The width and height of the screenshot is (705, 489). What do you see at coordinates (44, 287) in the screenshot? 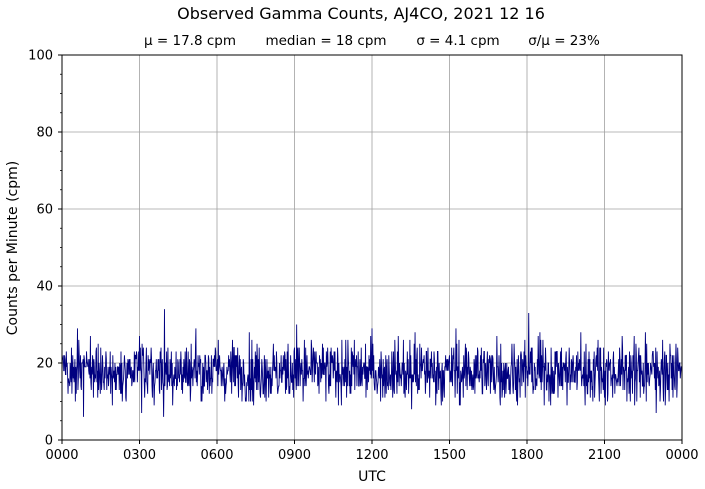
I see `y-tick-label: 40` at bounding box center [44, 287].